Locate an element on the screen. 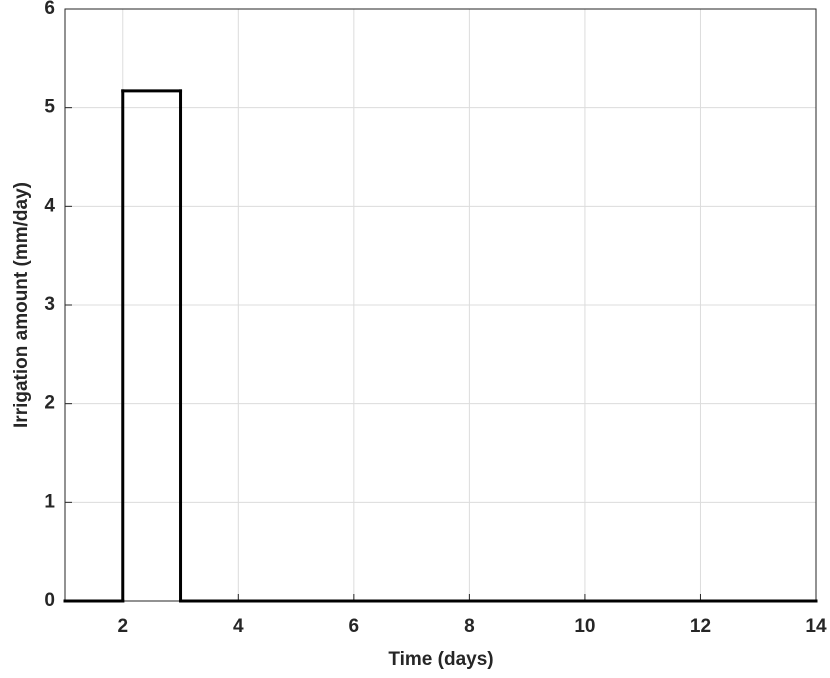 The width and height of the screenshot is (830, 678). y-tick-label: 2 is located at coordinates (49, 403).